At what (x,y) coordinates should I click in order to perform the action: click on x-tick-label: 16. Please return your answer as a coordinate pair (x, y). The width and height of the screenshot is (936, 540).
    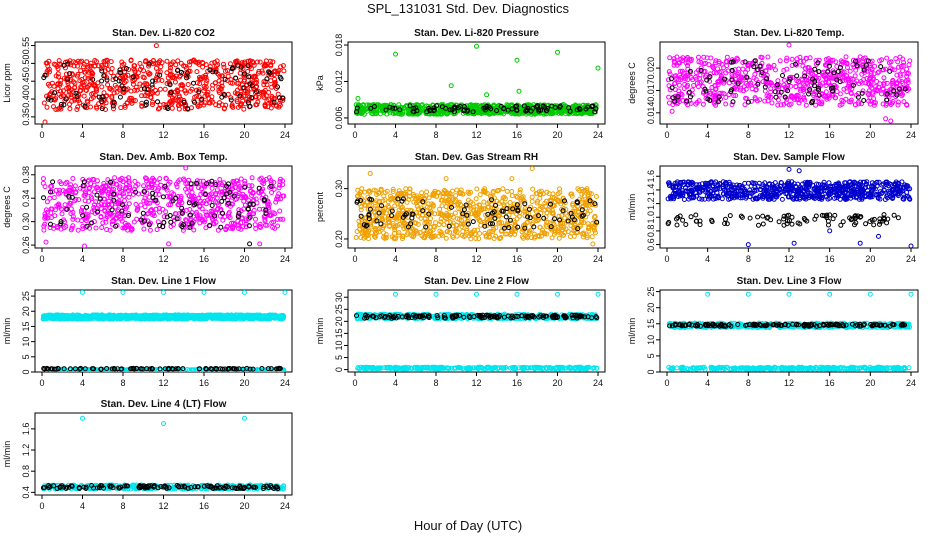
    Looking at the image, I should click on (204, 135).